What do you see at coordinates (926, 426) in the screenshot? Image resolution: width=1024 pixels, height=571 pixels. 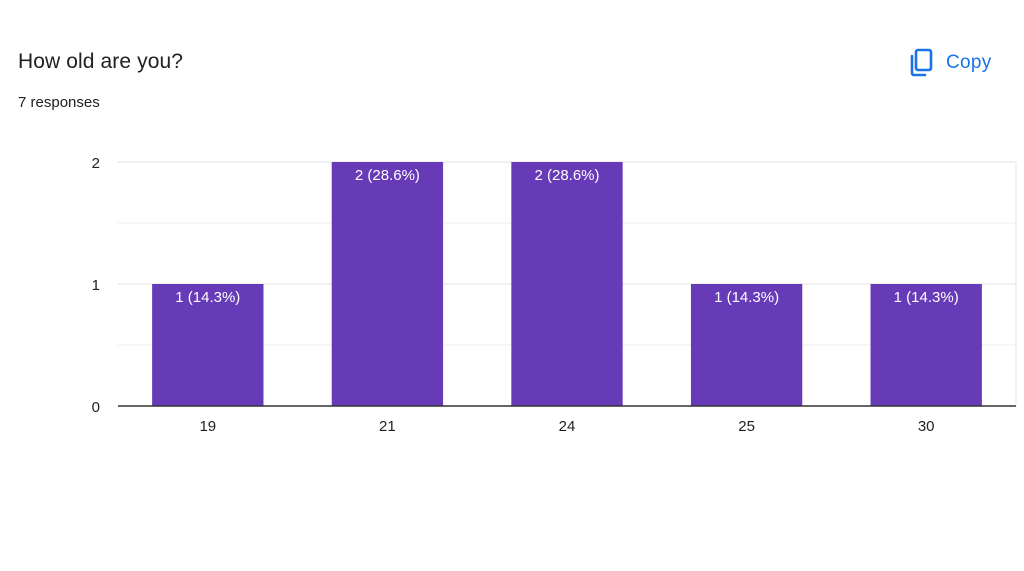 I see `x-tick-label: 30` at bounding box center [926, 426].